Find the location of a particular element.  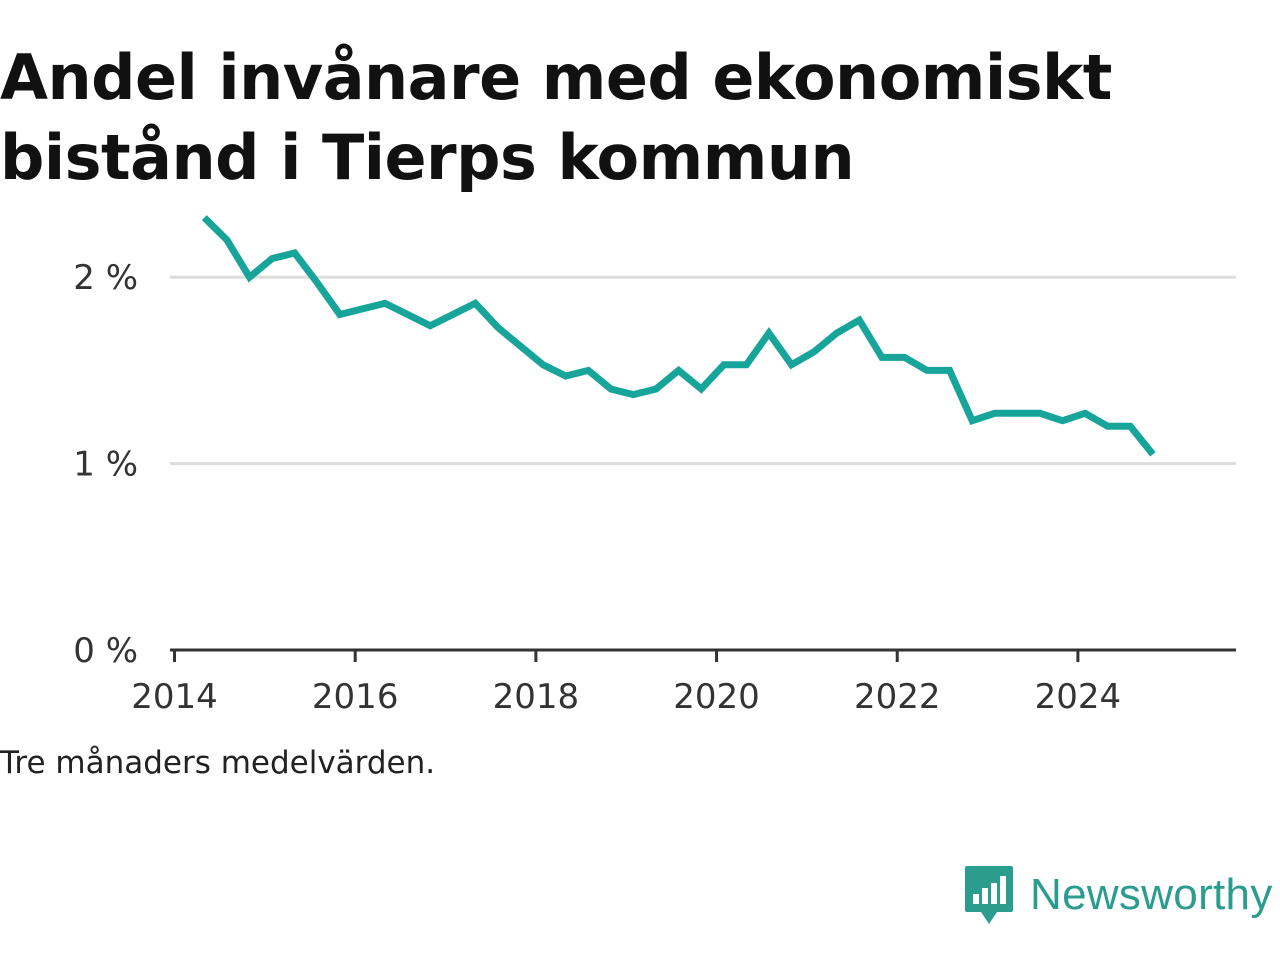

x-tick-label: 2024 is located at coordinates (1078, 697).